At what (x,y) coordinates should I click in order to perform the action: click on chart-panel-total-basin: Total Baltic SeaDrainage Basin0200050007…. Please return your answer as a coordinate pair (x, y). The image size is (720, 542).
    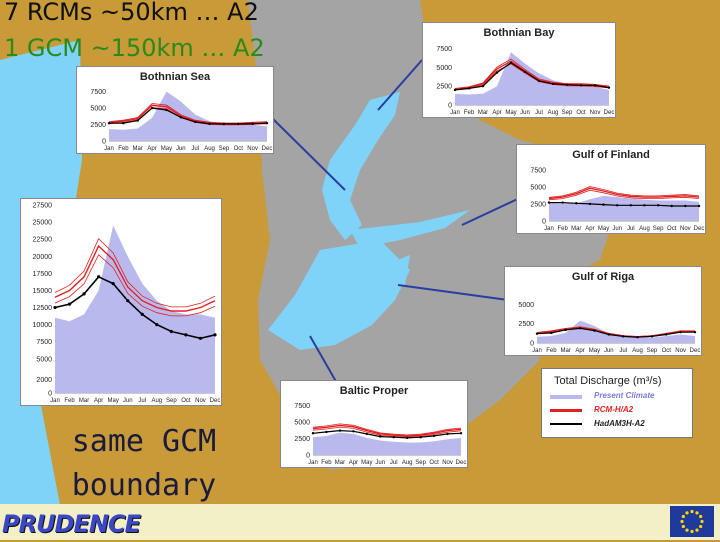
    Looking at the image, I should click on (121, 302).